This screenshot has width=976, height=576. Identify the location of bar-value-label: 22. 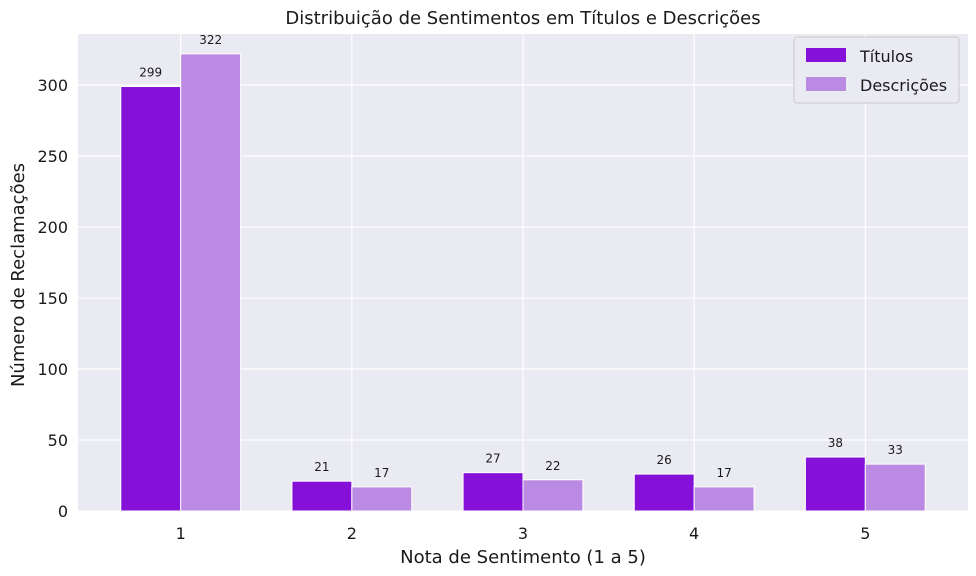
(552, 466).